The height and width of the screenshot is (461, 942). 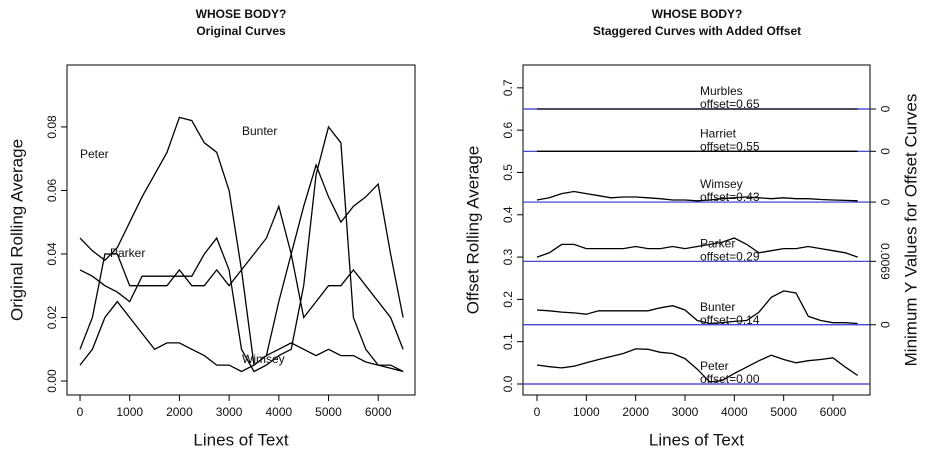 What do you see at coordinates (508, 299) in the screenshot?
I see `y-tick-label: 0.2` at bounding box center [508, 299].